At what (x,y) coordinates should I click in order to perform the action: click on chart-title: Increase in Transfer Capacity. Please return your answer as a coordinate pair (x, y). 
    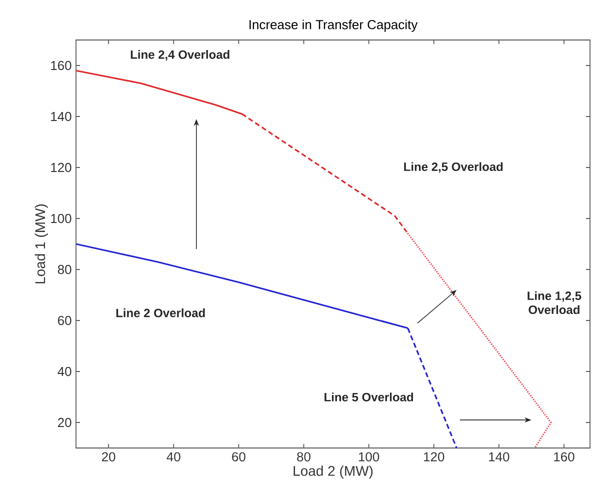
    Looking at the image, I should click on (334, 26).